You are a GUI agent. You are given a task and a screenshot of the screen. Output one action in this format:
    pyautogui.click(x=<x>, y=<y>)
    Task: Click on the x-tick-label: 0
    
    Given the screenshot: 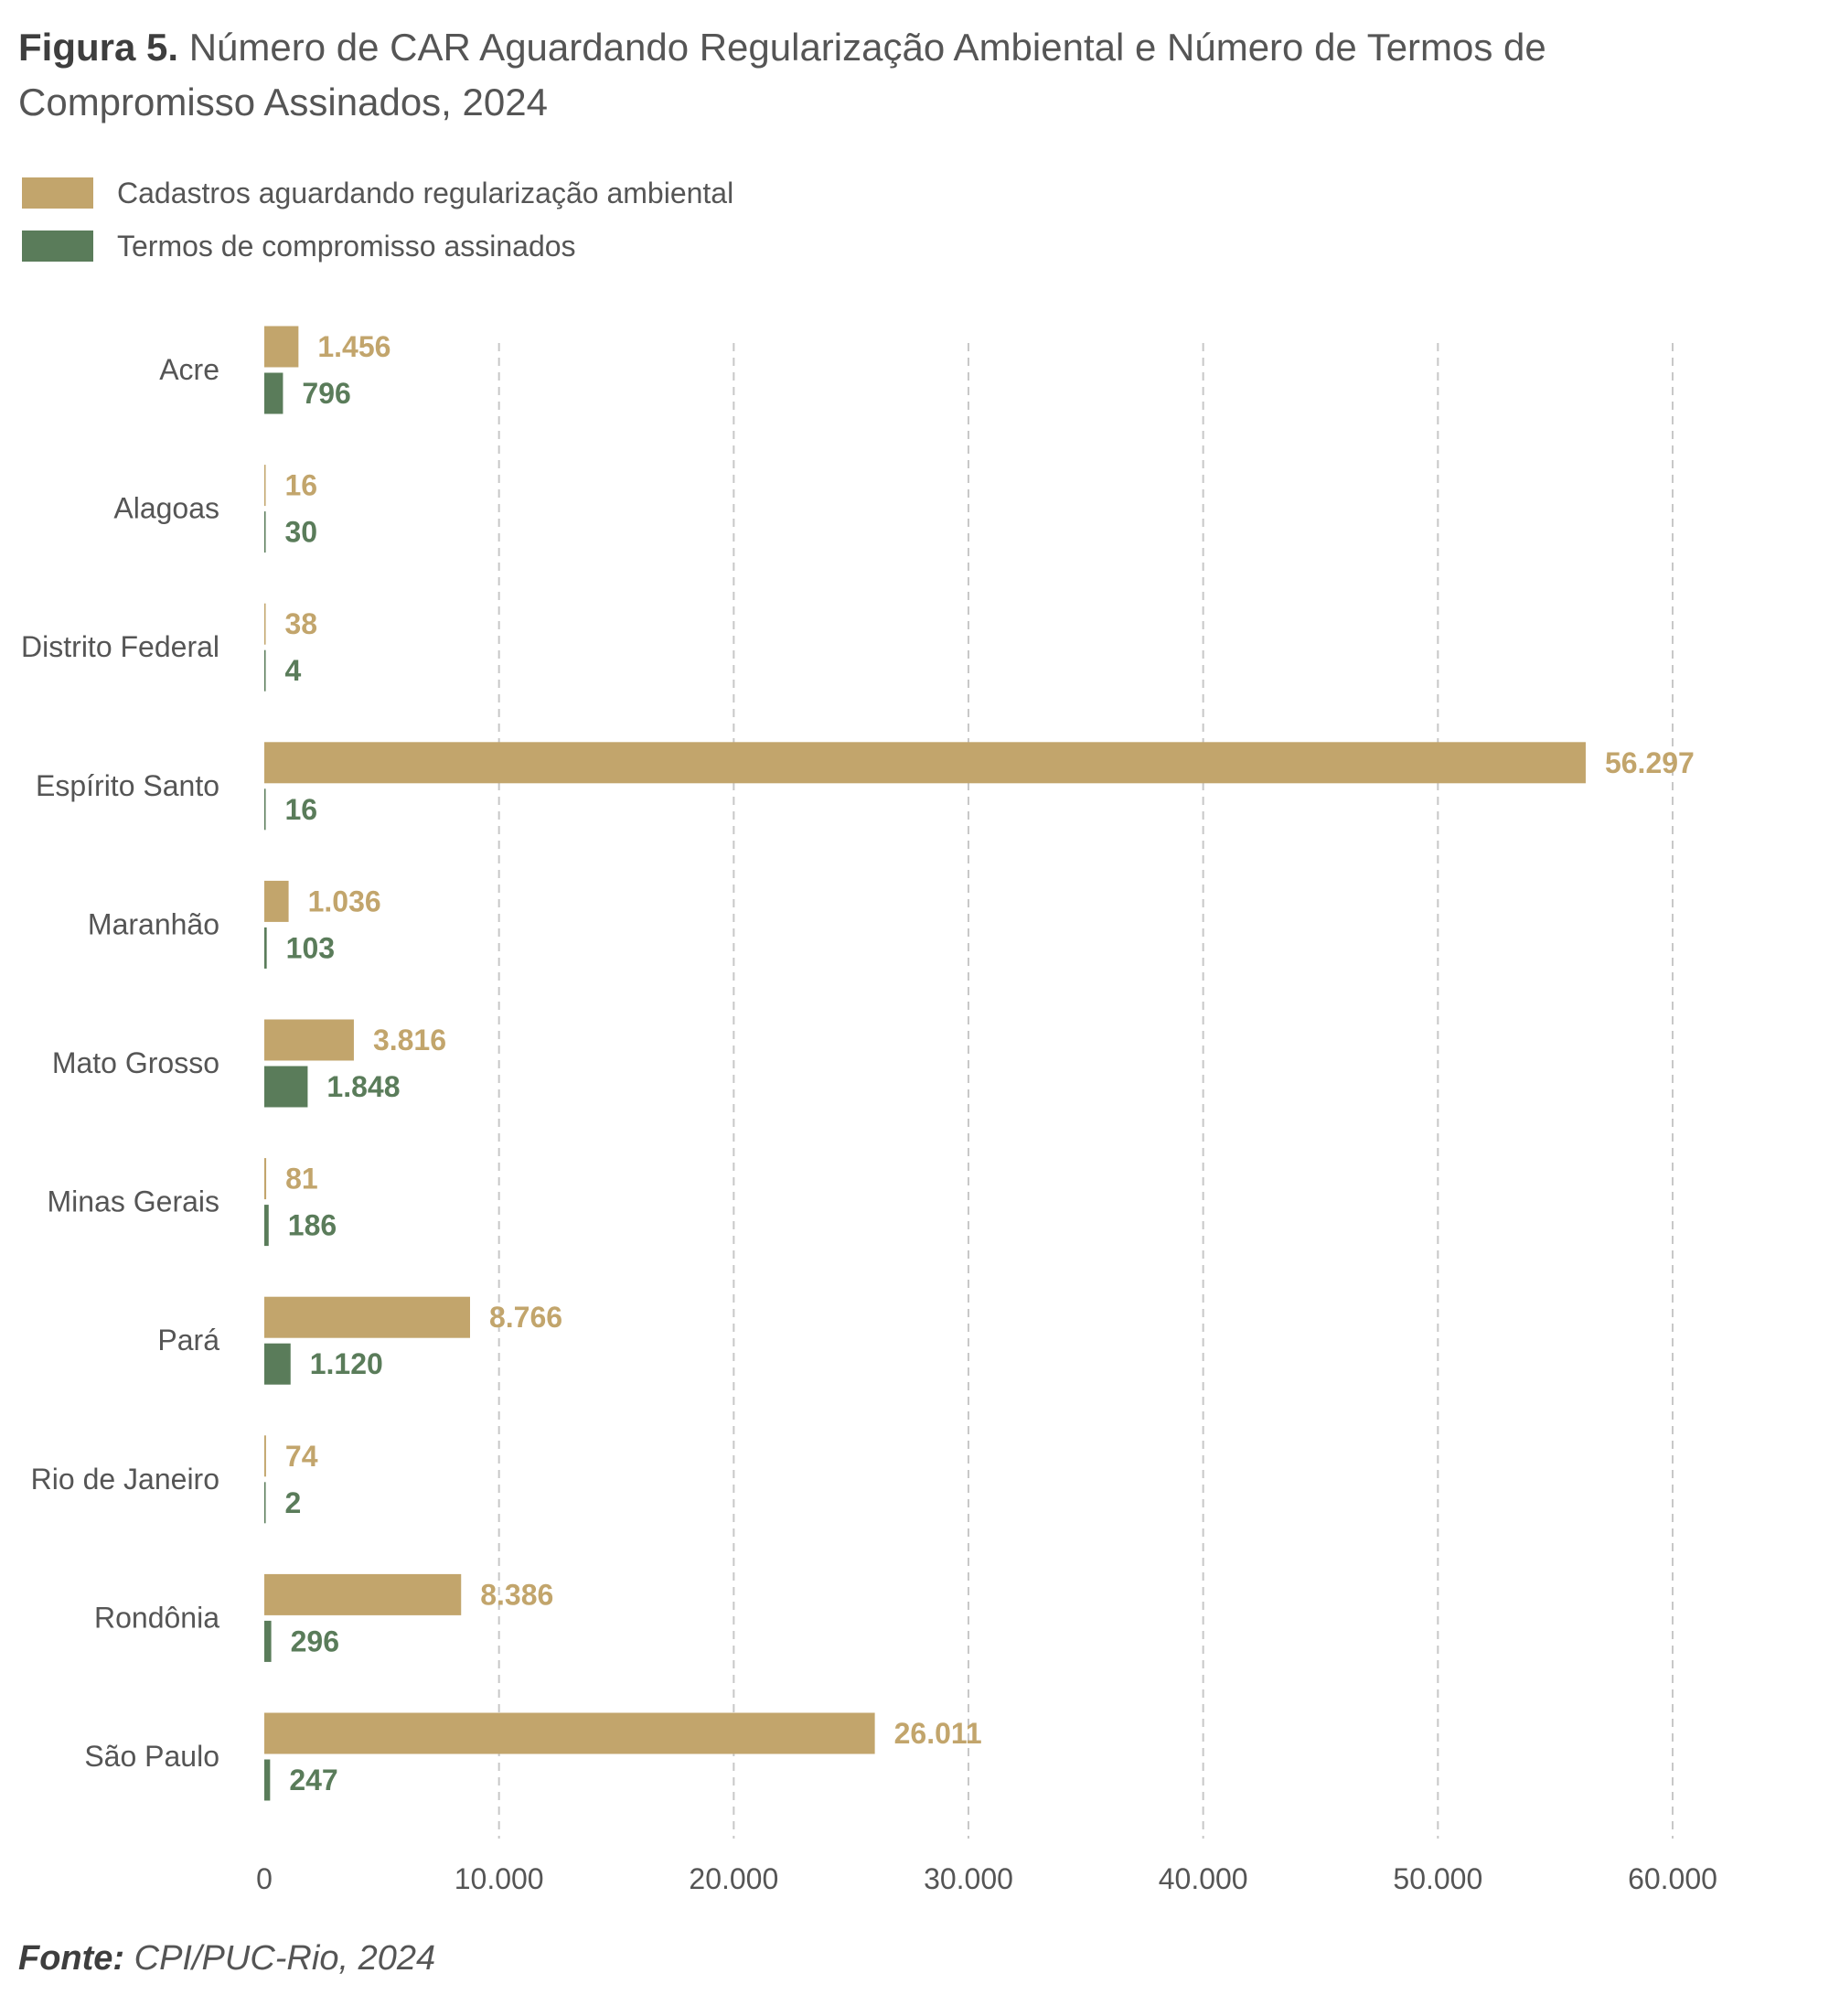 What is the action you would take?
    pyautogui.click(x=264, y=1878)
    